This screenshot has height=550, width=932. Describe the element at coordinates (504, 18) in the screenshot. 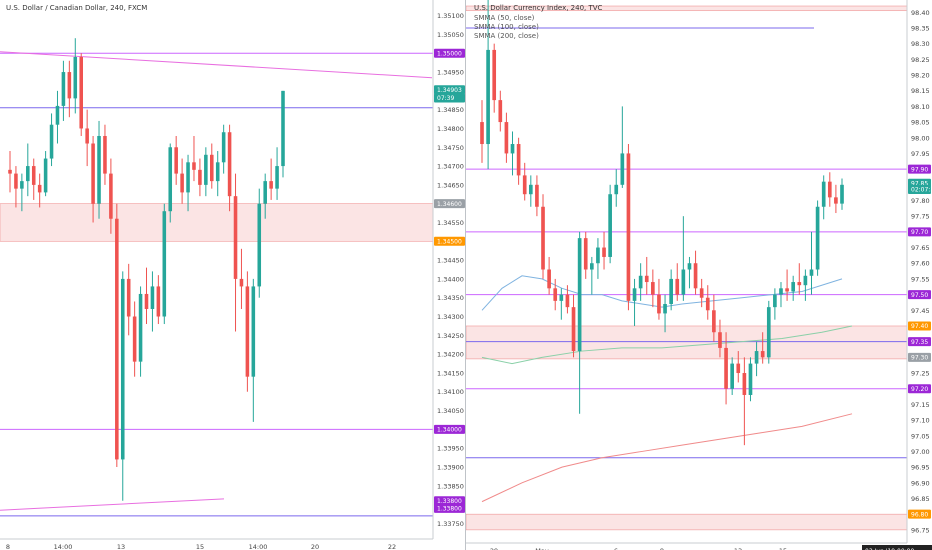

I see `smma50-legend: SMMA (50, close)` at that location.